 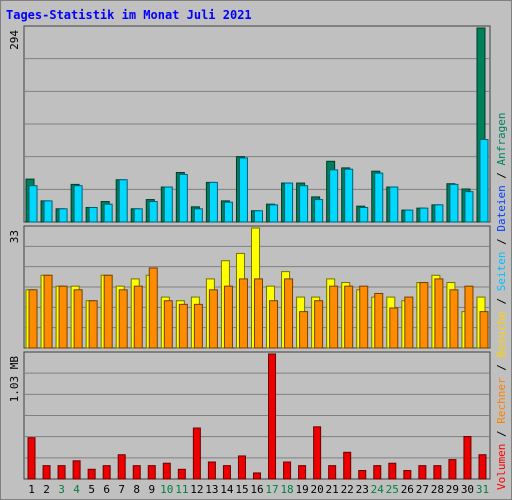 What do you see at coordinates (14, 40) in the screenshot?
I see `ytick-label-top: 294` at bounding box center [14, 40].